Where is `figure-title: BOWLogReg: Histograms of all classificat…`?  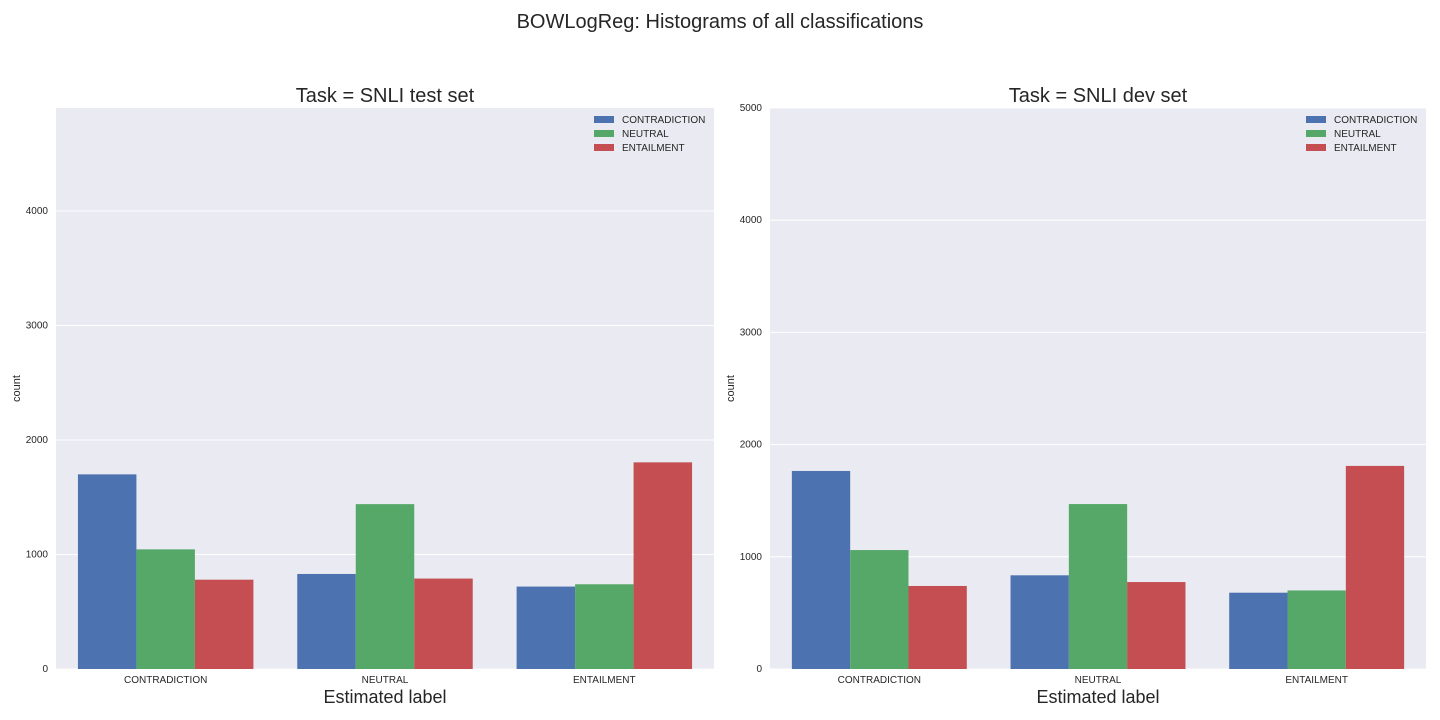
figure-title: BOWLogReg: Histograms of all classificat… is located at coordinates (720, 22).